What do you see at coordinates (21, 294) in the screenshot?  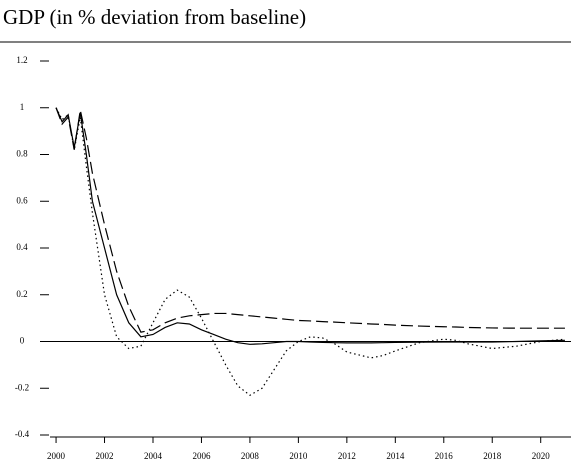 I see `y-tick-label: 0.2` at bounding box center [21, 294].